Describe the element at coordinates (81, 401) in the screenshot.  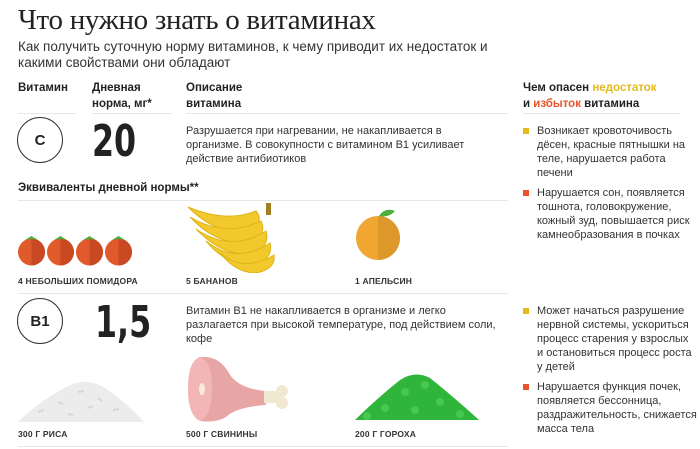
I see `rice-icon` at that location.